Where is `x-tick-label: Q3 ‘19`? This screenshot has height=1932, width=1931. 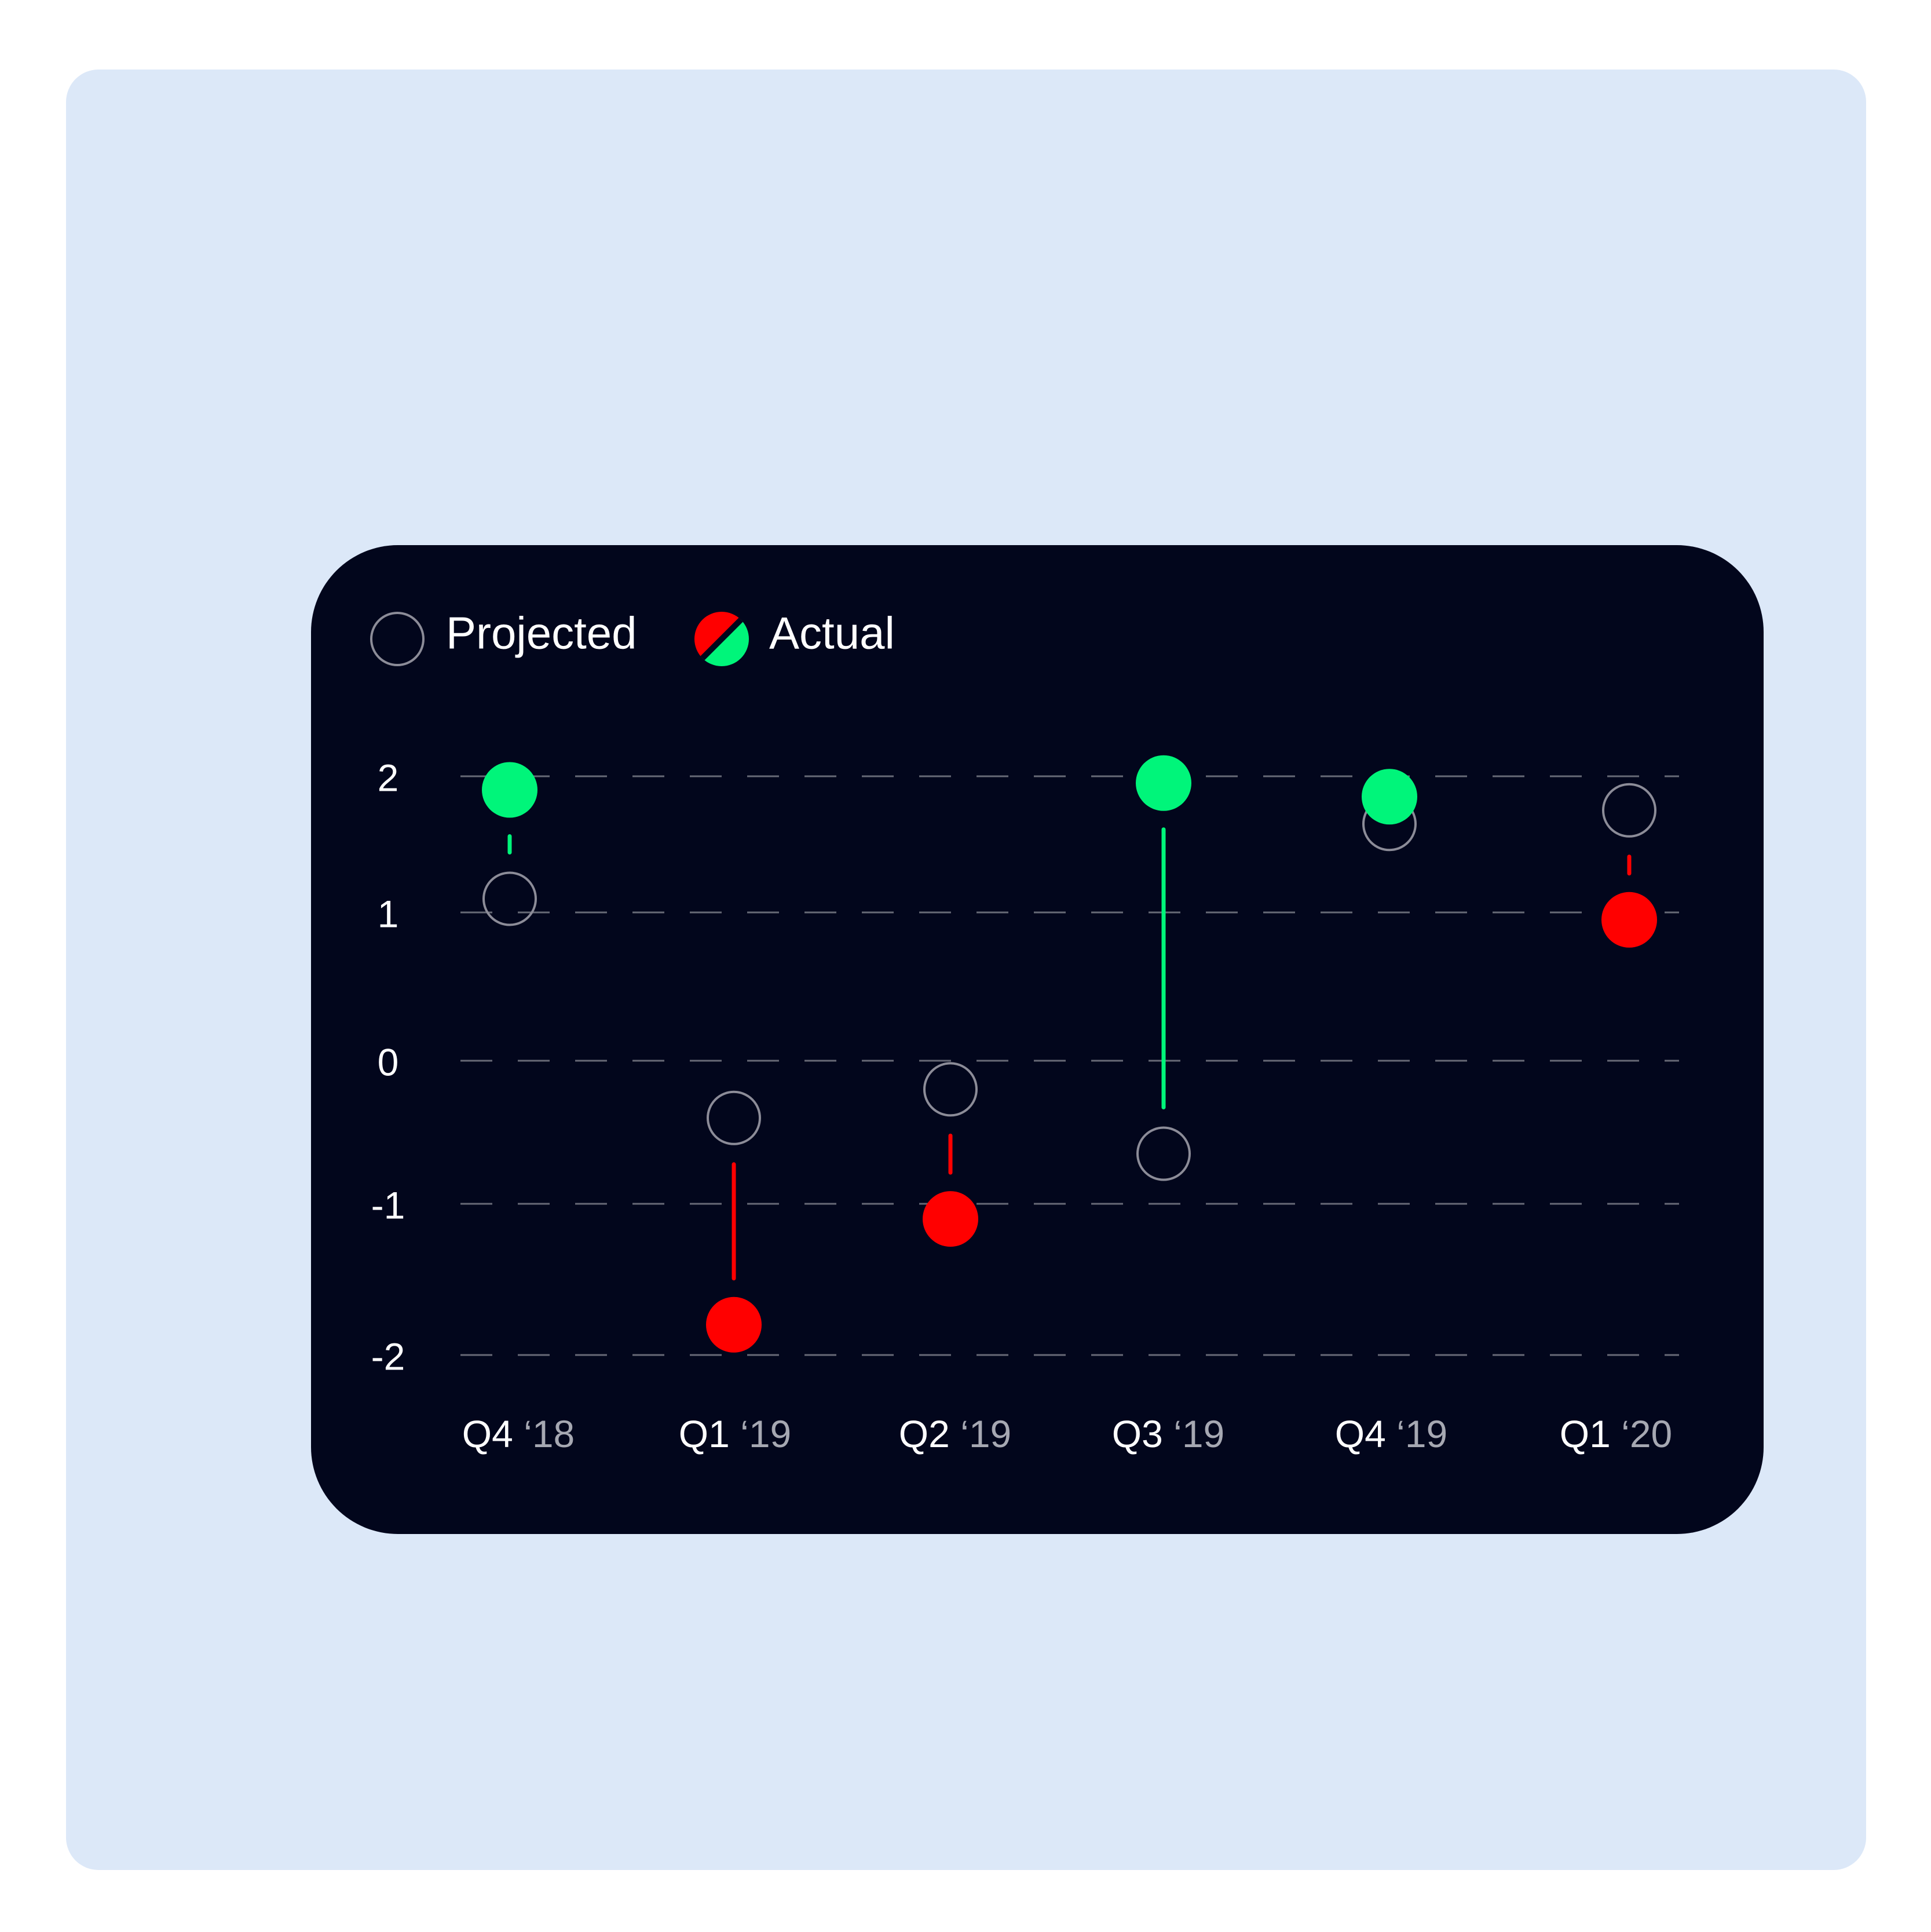 x-tick-label: Q3 ‘19 is located at coordinates (1168, 1434).